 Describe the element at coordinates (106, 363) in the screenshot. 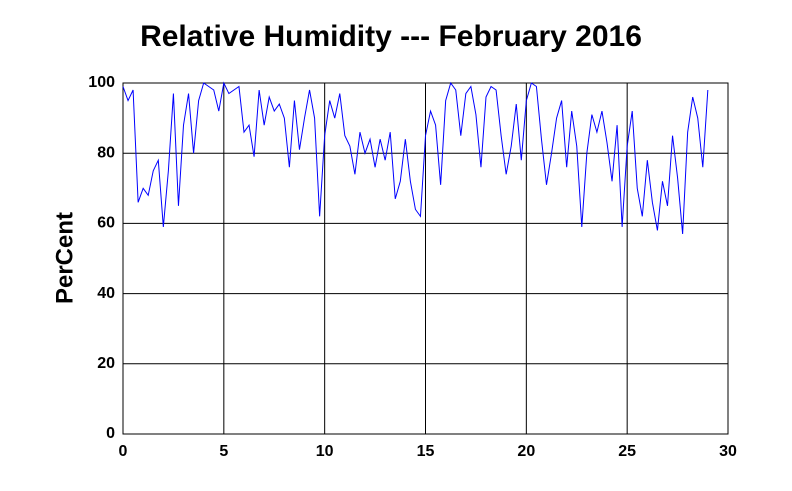

I see `y-tick-label: 20` at that location.